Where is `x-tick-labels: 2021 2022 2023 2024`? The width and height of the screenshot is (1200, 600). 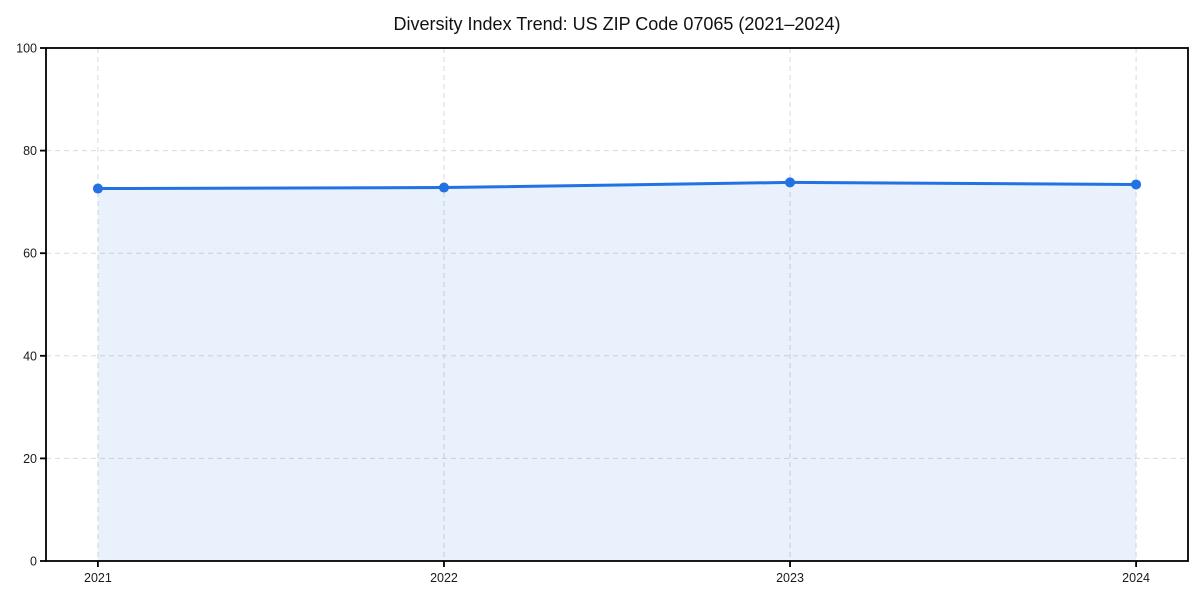
x-tick-labels: 2021 2022 2023 2024 is located at coordinates (617, 578).